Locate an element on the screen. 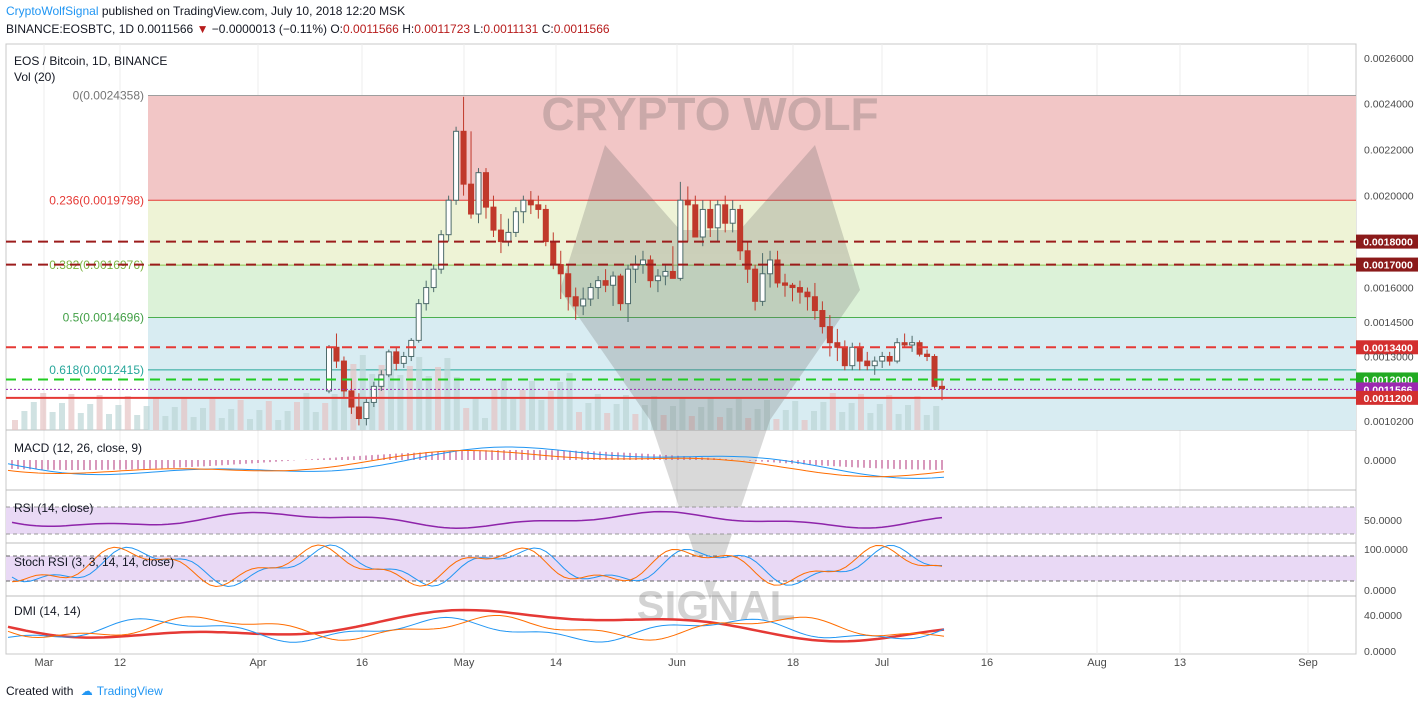  footer: Created with ☁ TradingView is located at coordinates (84, 691).